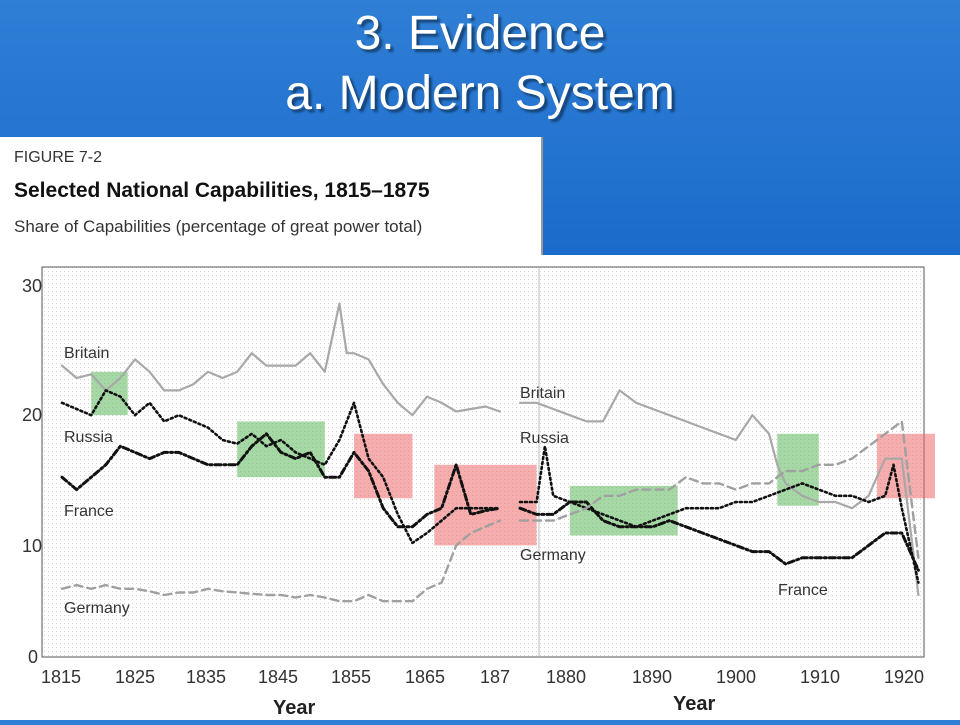  I want to click on x-axis-label-left: Year, so click(294, 708).